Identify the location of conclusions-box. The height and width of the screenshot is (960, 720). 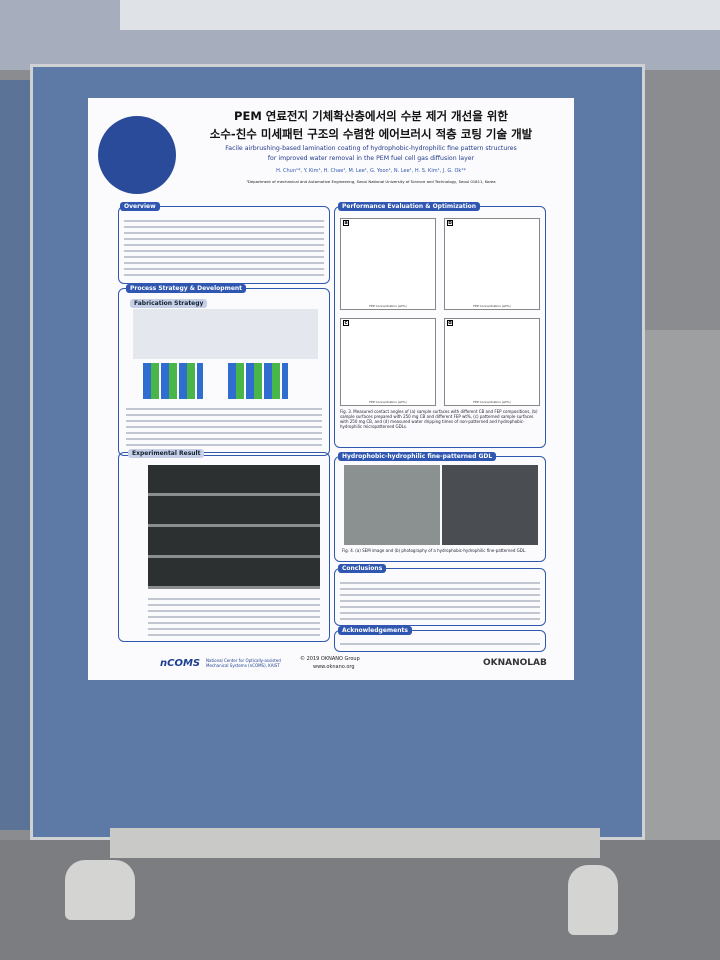
(440, 597).